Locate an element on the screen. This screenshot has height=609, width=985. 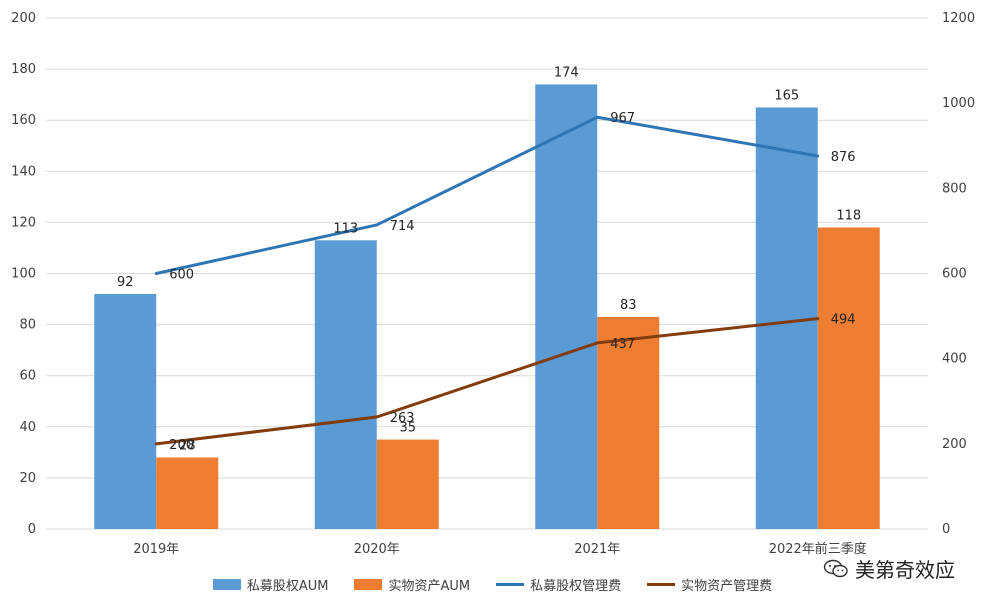
line-data-label: 714 is located at coordinates (402, 226).